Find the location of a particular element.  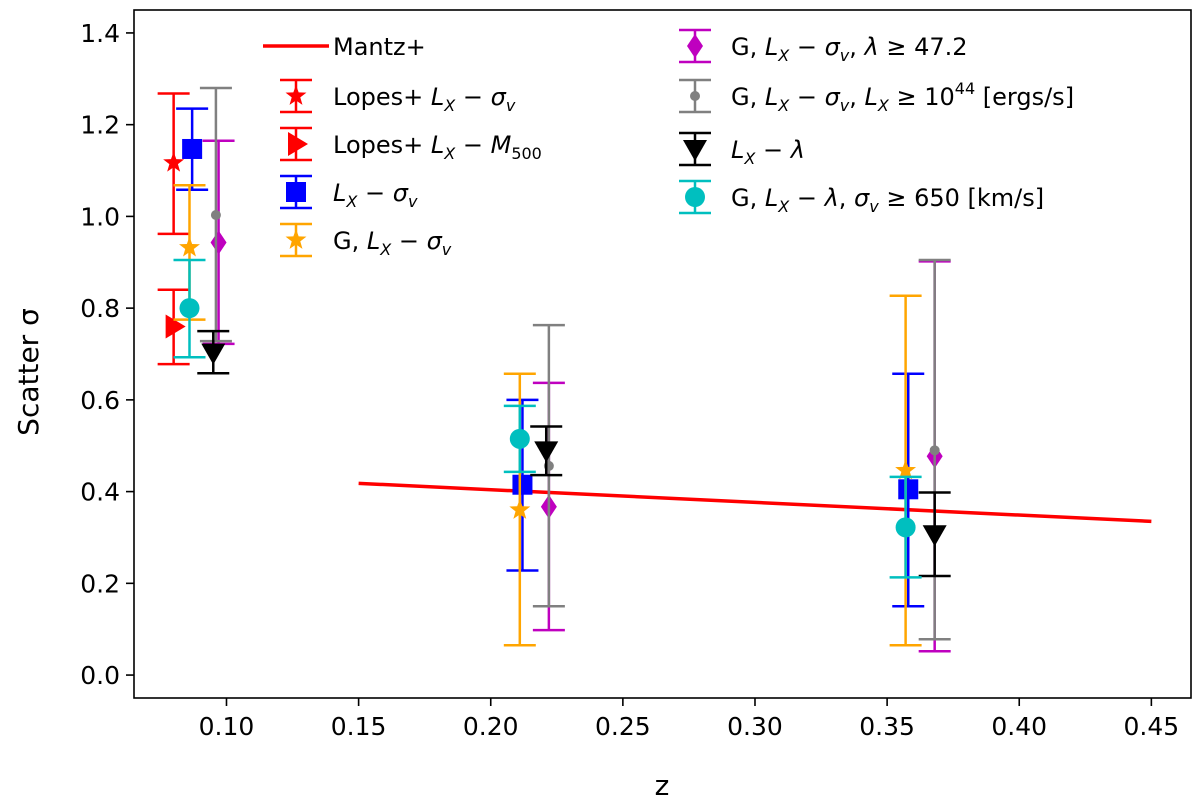

x-tick-label: 0.10 is located at coordinates (227, 726).